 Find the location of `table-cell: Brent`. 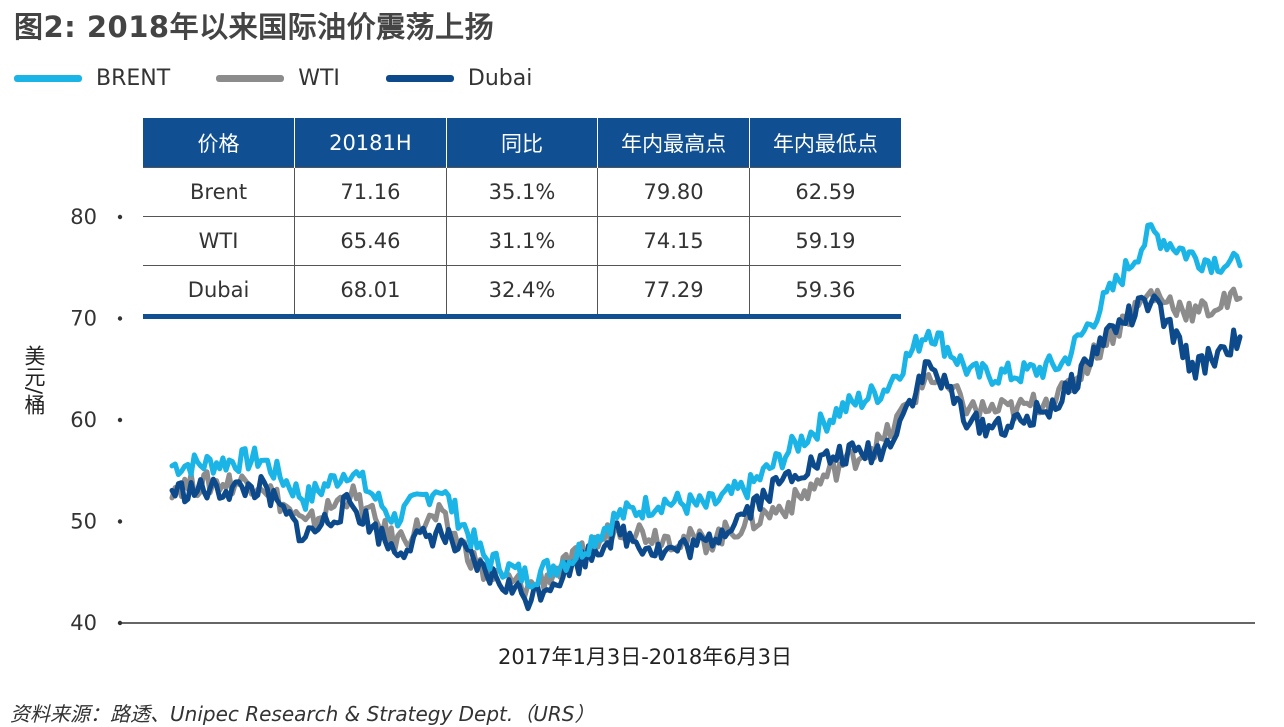

table-cell: Brent is located at coordinates (219, 192).